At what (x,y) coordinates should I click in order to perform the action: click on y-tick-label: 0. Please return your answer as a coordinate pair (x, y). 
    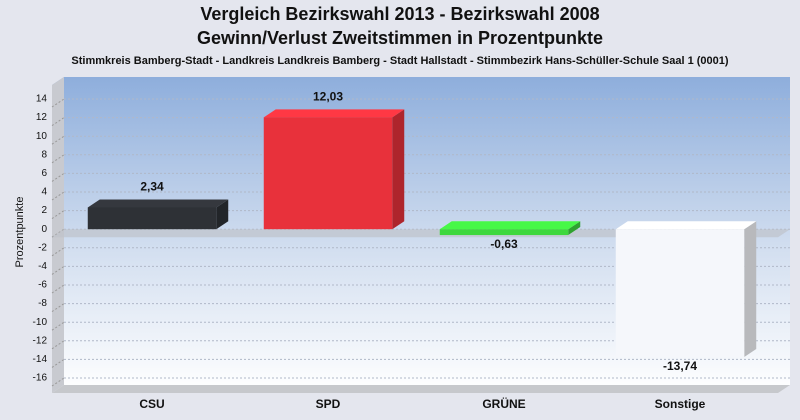
    Looking at the image, I should click on (44, 229).